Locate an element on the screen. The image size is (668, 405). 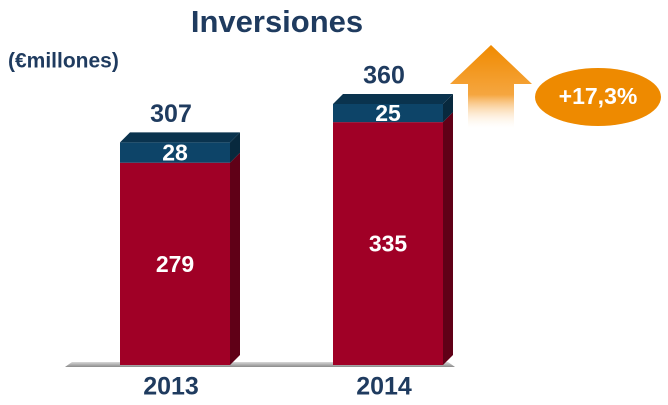
subtitle: (€millones) is located at coordinates (63, 61).